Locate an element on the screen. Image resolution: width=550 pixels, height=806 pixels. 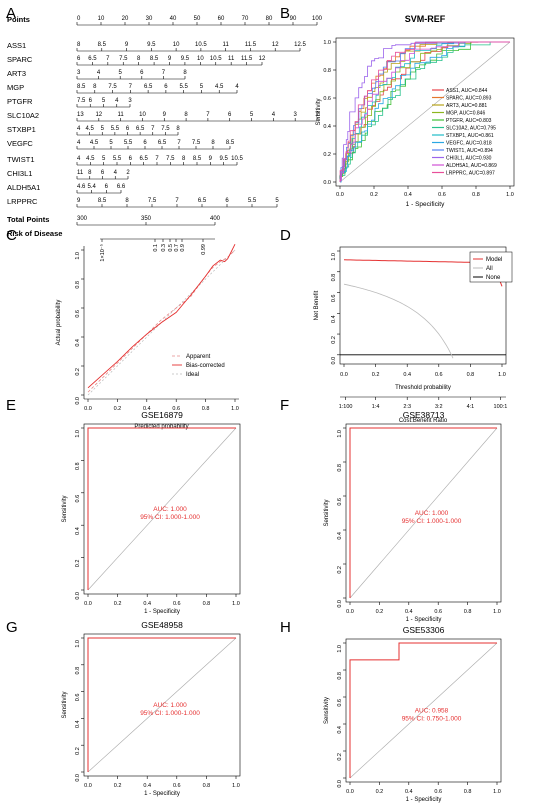
nomogram-row-label: Points is located at coordinates (18, 19).